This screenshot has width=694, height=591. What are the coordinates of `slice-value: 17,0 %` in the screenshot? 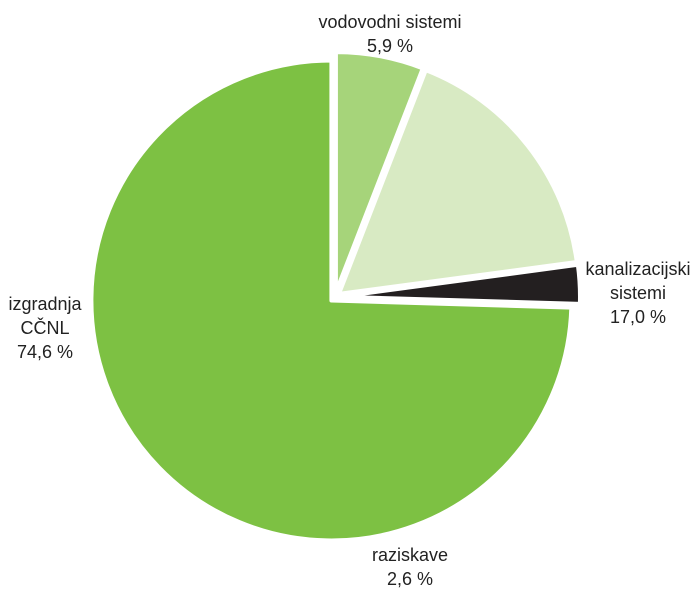 It's located at (638, 317).